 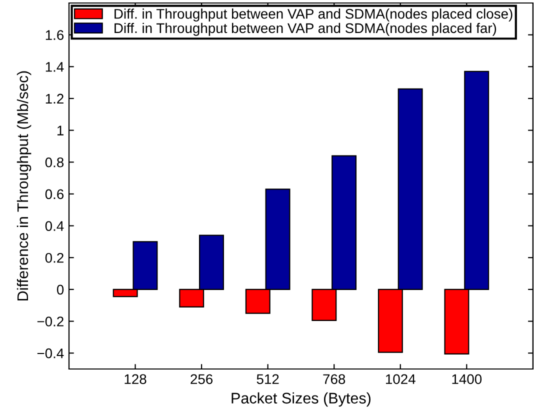 What do you see at coordinates (50, 321) in the screenshot?
I see `y-tick-label: −0.2` at bounding box center [50, 321].